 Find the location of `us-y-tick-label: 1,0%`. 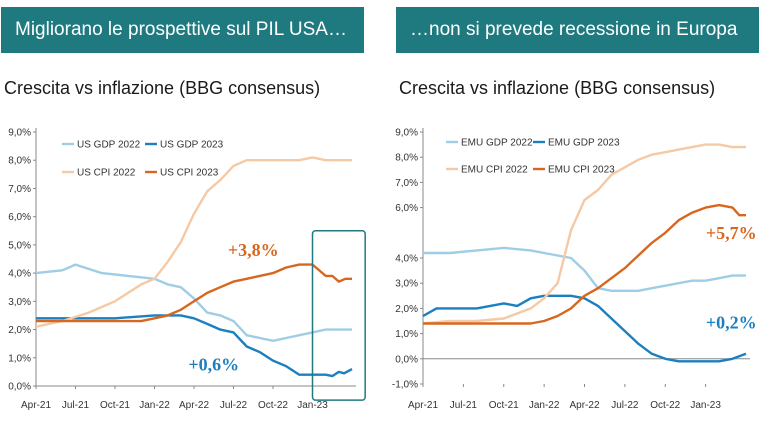

us-y-tick-label: 1,0% is located at coordinates (19, 358).